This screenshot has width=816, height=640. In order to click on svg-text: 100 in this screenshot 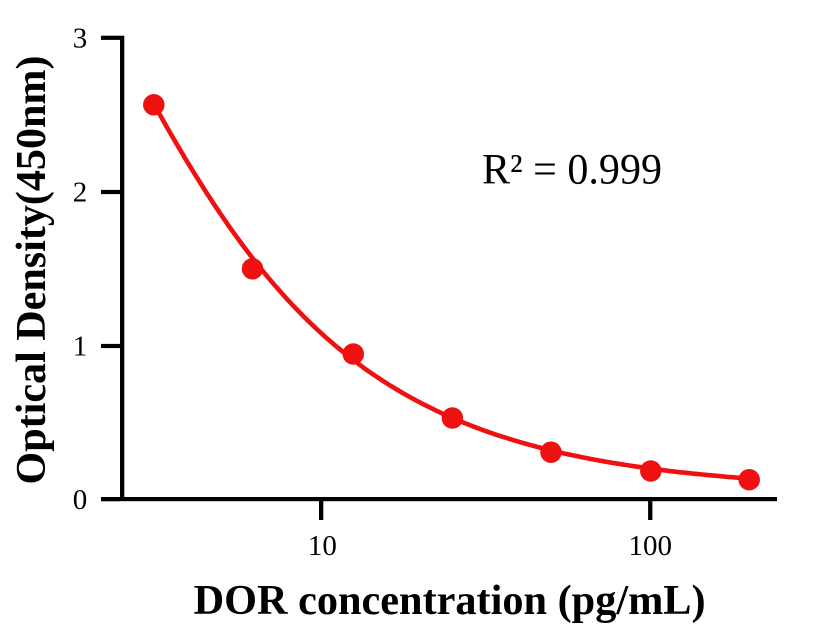, I will do `click(650, 546)`.